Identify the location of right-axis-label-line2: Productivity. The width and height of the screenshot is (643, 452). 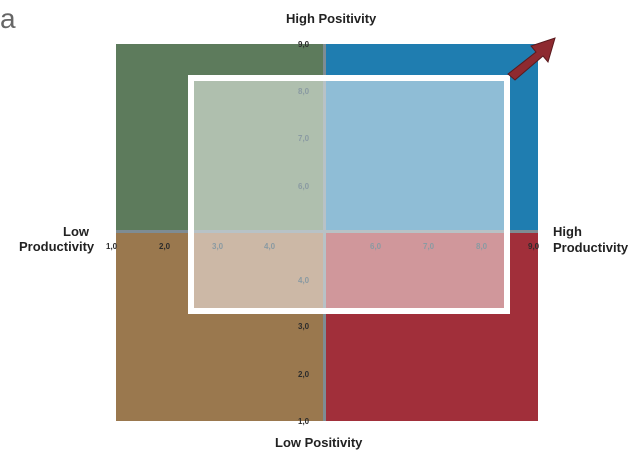
(591, 247).